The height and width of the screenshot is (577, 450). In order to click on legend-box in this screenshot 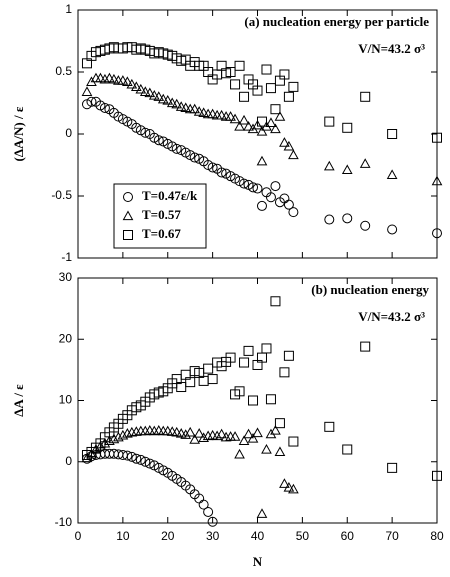, I will do `click(160, 216)`.